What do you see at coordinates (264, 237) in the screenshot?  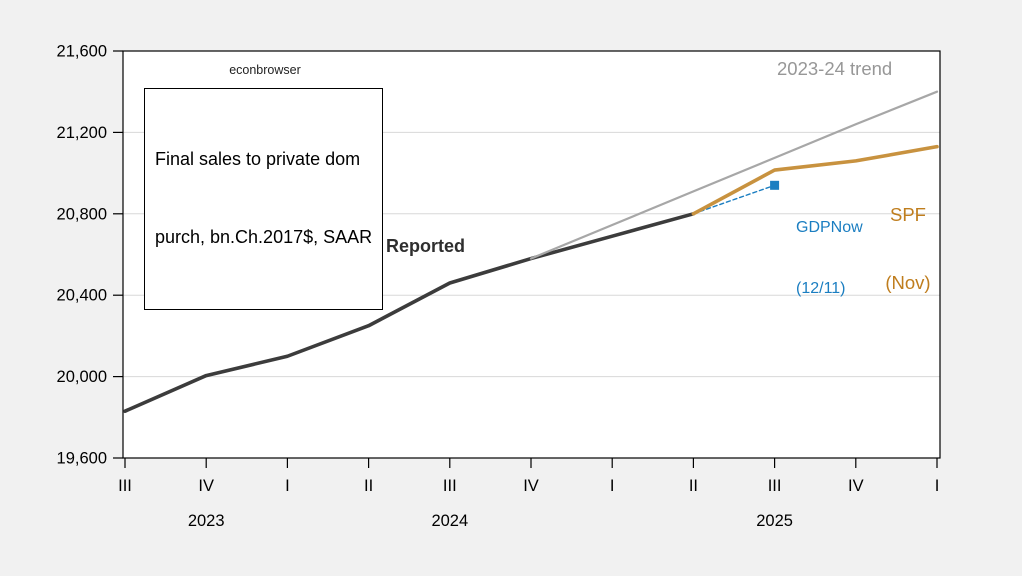 I see `chart-title-line-2: purch, bn.Ch.2017$, SAAR` at bounding box center [264, 237].